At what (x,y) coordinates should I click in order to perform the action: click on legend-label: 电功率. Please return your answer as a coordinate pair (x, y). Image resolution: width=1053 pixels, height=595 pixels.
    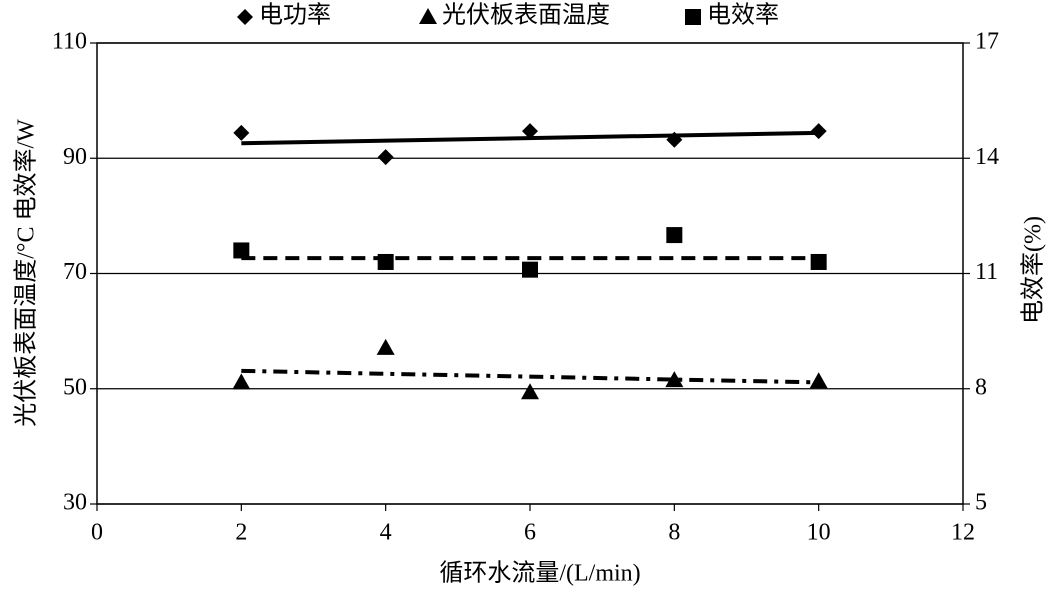
    Looking at the image, I should click on (295, 15).